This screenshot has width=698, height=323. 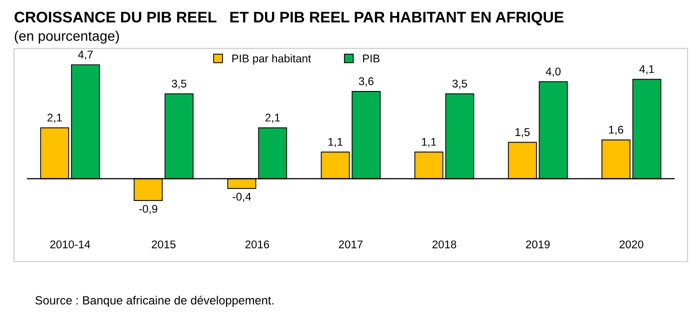 I want to click on chart-title: CROISSANCE DU PIB REEL ET DU PIB REEL PAR HABITANT EN AFRIQUE, so click(x=289, y=19).